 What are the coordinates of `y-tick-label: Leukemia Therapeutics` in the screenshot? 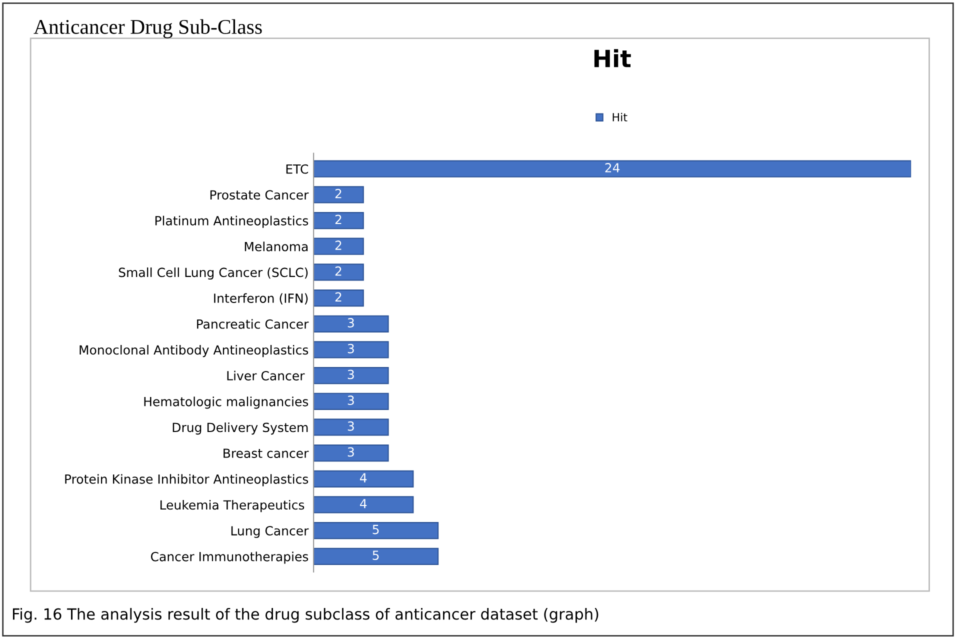 It's located at (232, 506).